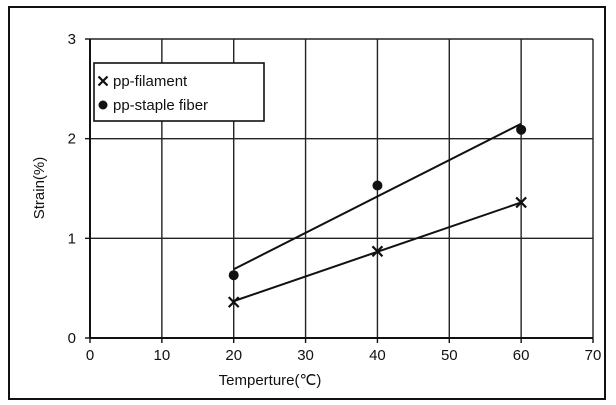 The image size is (616, 405). Describe the element at coordinates (39, 188) in the screenshot. I see `y-axis-title: Strain(%)` at that location.